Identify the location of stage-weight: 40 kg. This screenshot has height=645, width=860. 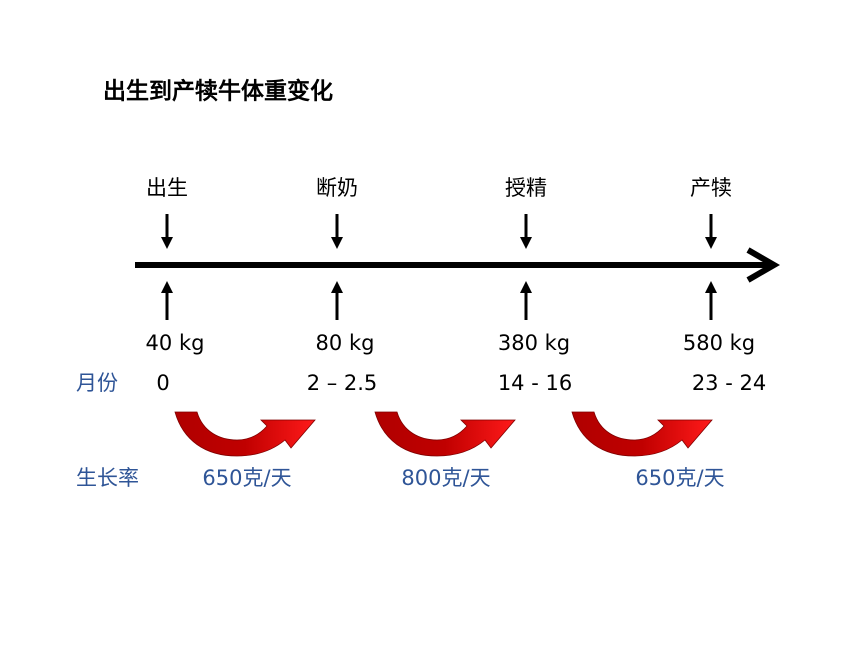
(175, 343).